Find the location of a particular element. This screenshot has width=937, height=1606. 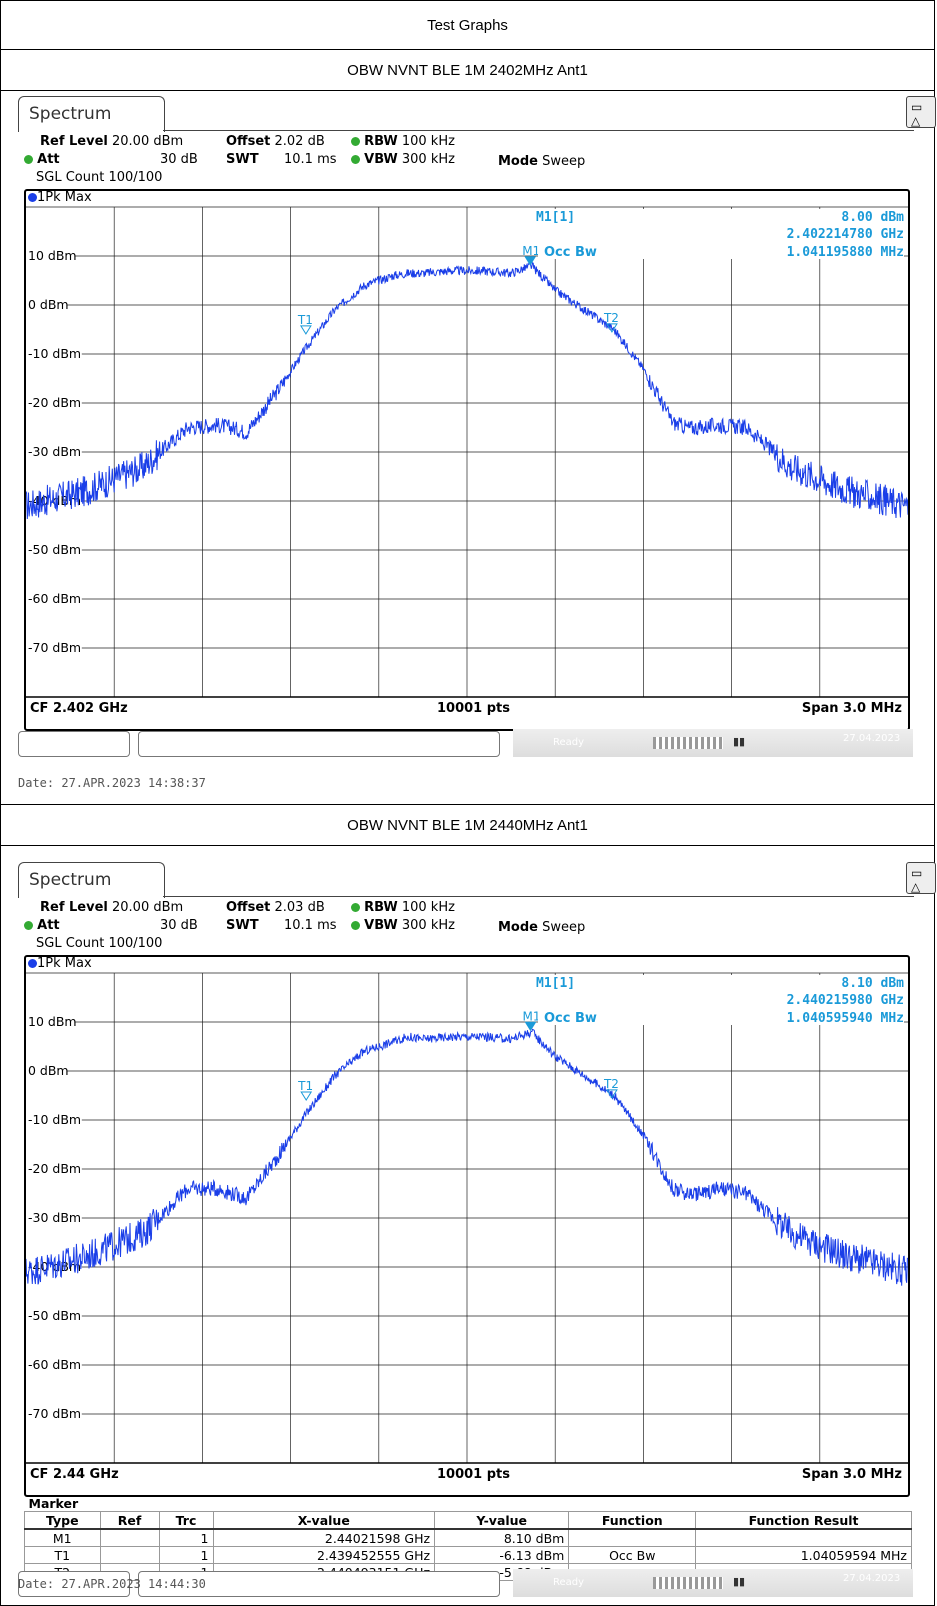

marker-table-header: X-value is located at coordinates (324, 1520).